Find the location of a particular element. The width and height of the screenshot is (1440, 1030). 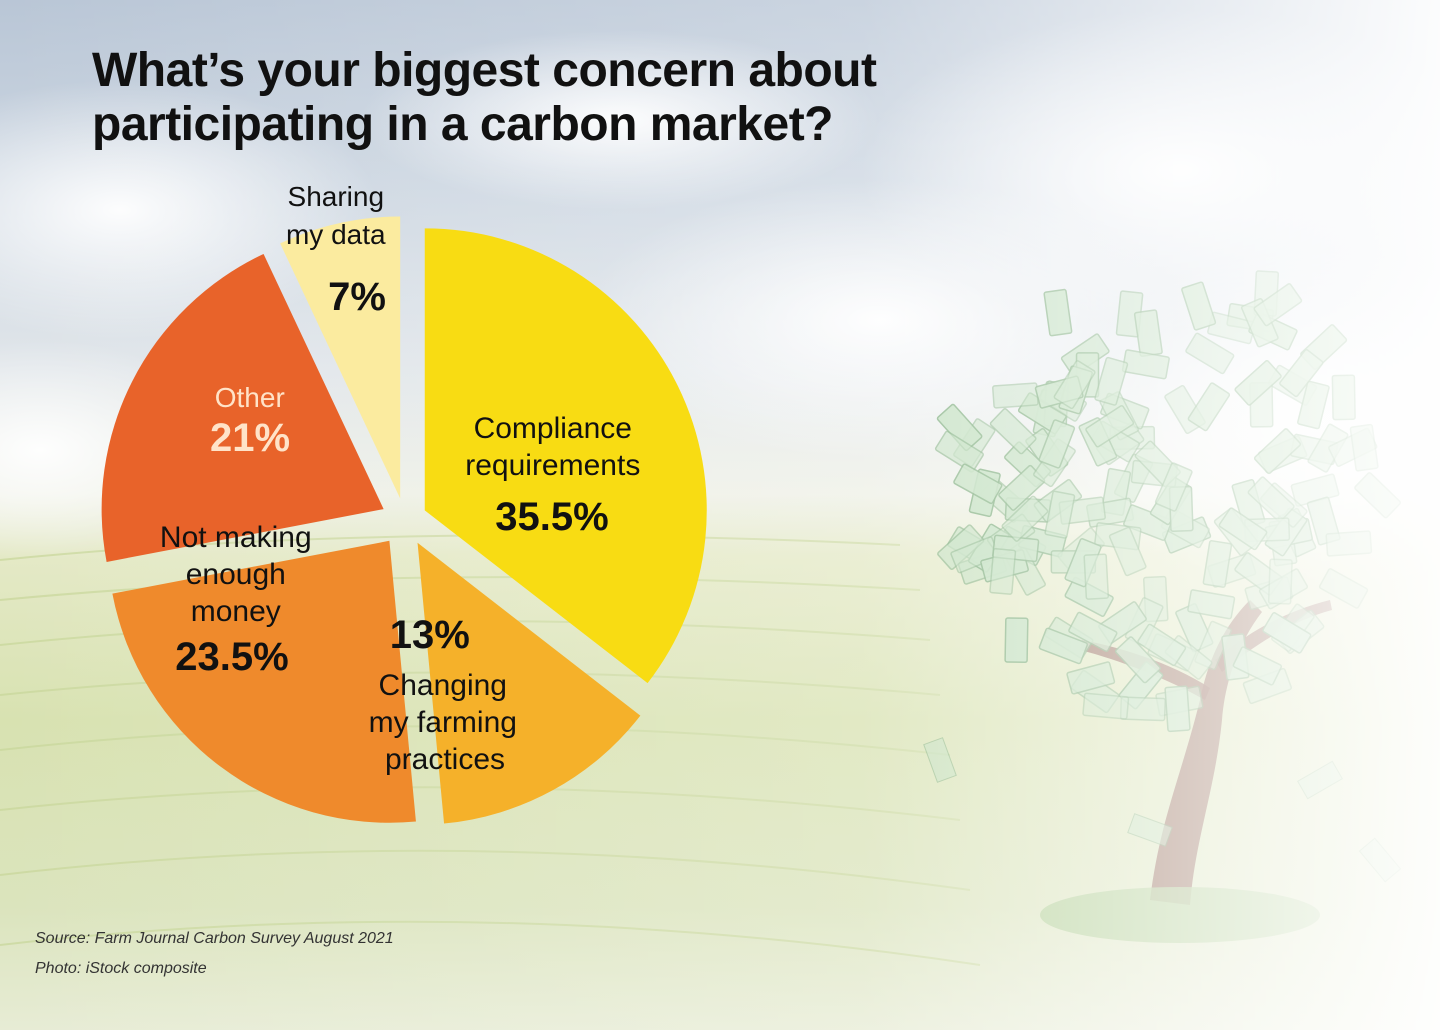

pie-slice-money is located at coordinates (264, 681).